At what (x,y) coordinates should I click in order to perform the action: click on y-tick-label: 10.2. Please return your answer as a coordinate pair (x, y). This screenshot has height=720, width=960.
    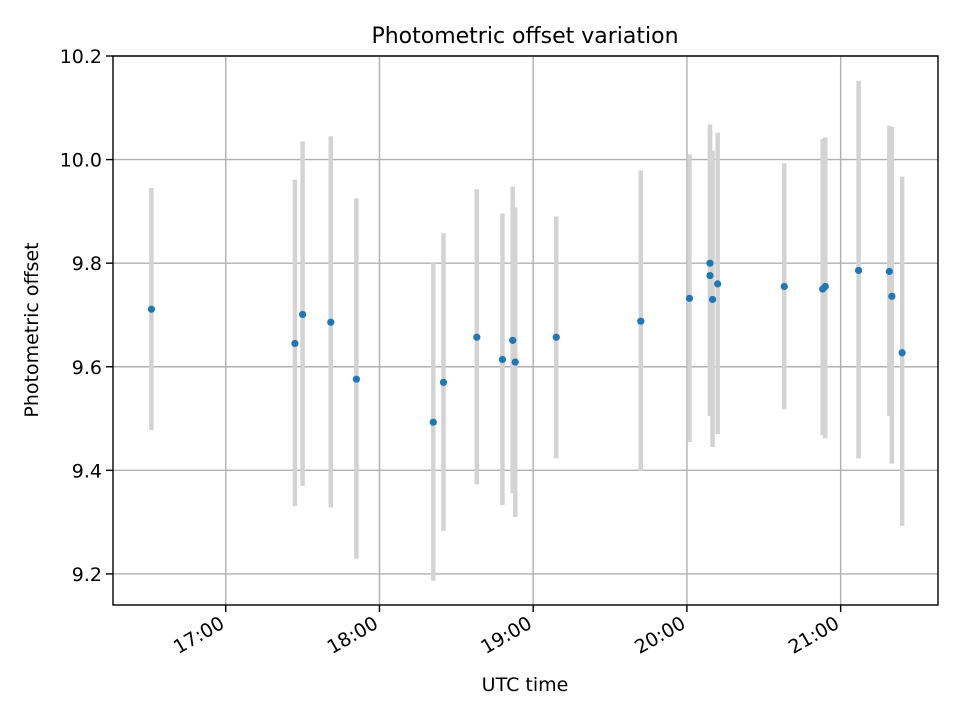
    Looking at the image, I should click on (81, 57).